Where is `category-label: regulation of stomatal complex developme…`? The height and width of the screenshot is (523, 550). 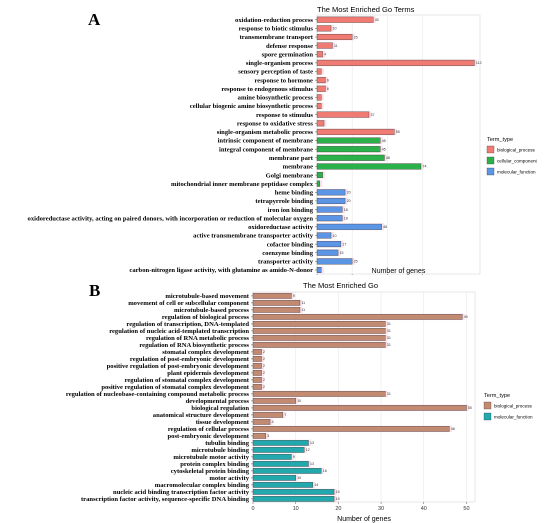
category-label: regulation of stomatal complex developme… is located at coordinates (187, 380).